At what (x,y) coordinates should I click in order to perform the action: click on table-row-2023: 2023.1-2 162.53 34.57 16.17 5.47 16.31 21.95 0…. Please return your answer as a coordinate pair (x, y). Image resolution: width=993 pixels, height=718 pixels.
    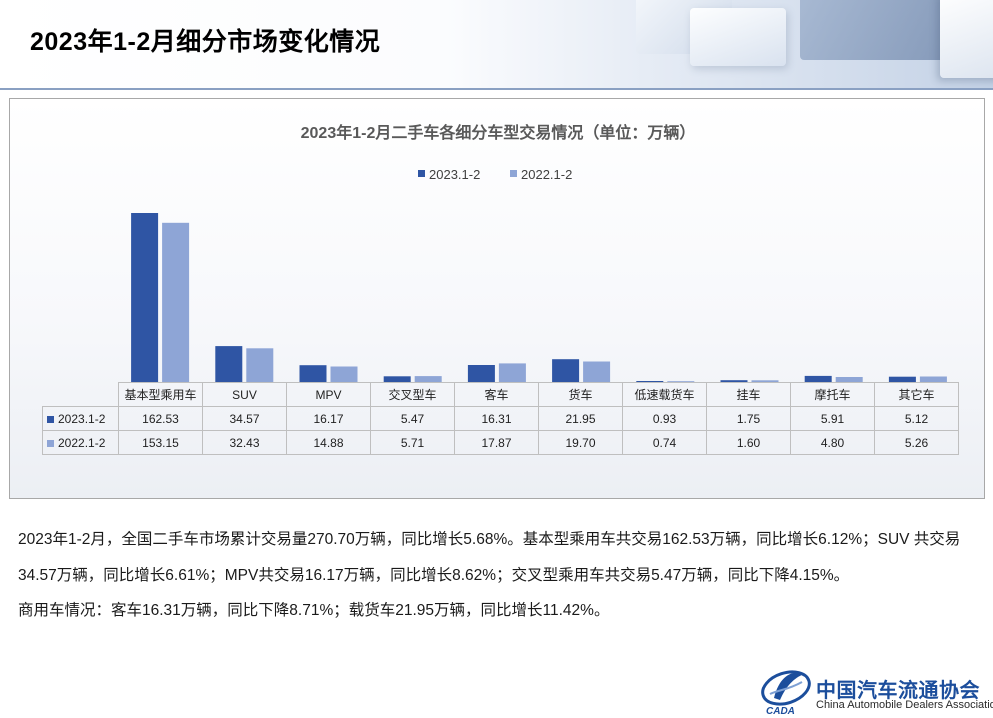
    Looking at the image, I should click on (500, 418).